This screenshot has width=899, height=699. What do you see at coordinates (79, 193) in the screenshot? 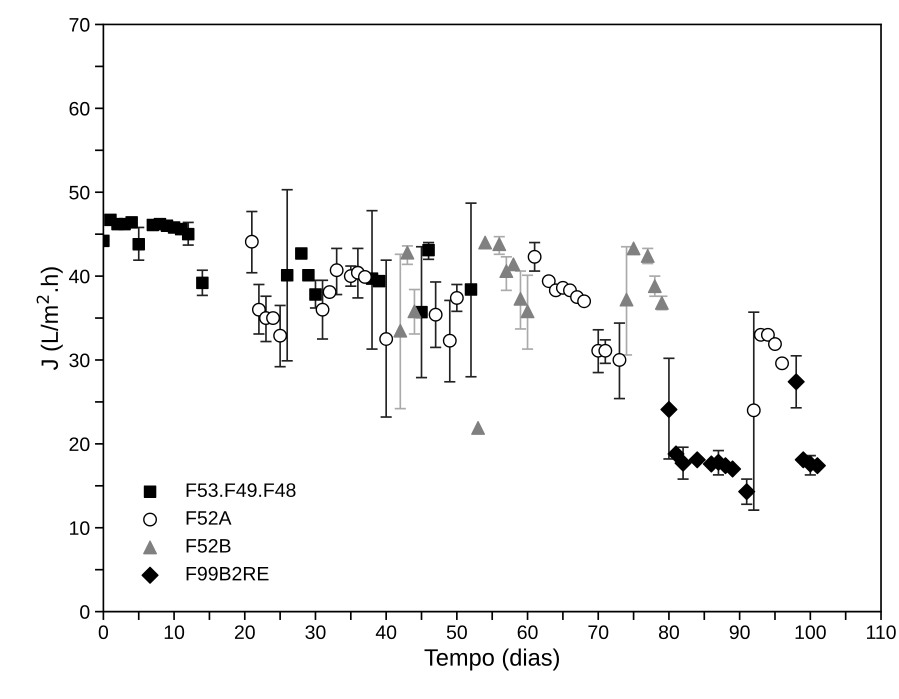
I see `y-tick-label: 50` at bounding box center [79, 193].